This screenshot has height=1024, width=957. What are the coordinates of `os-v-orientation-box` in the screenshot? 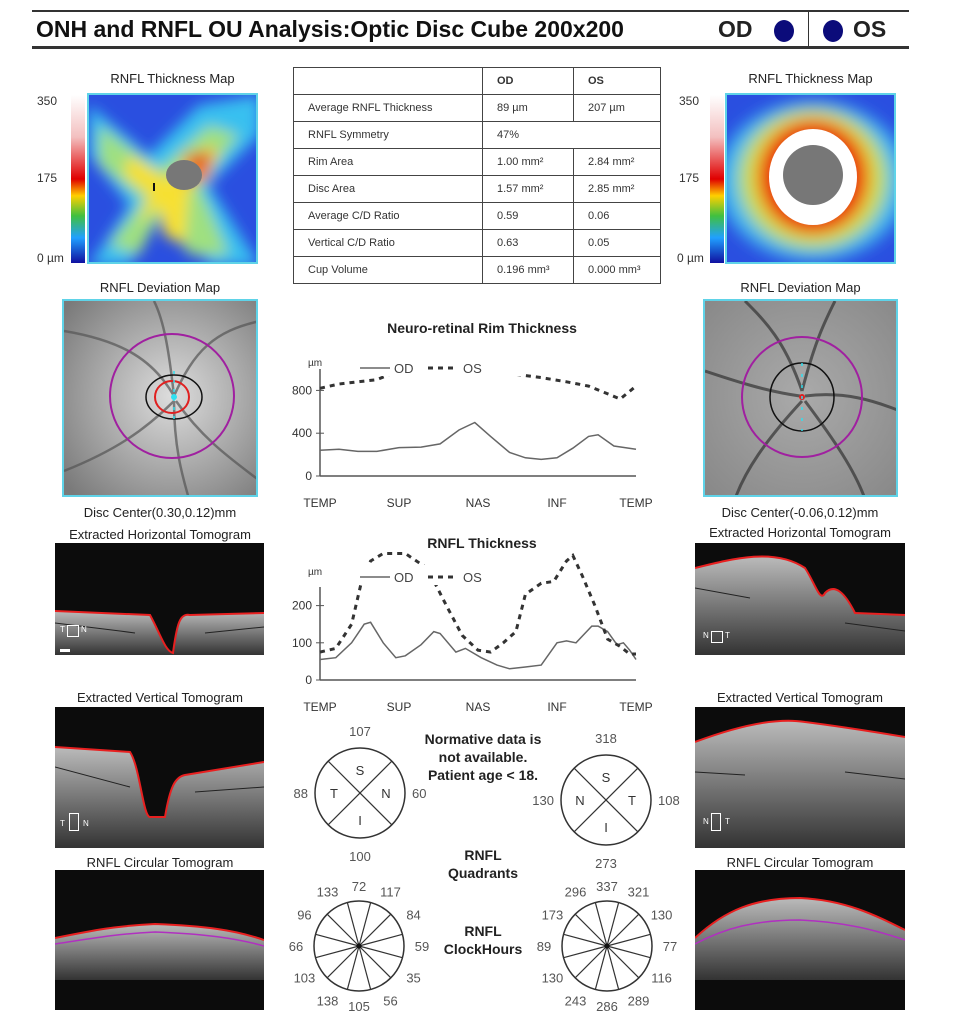 It's located at (716, 822).